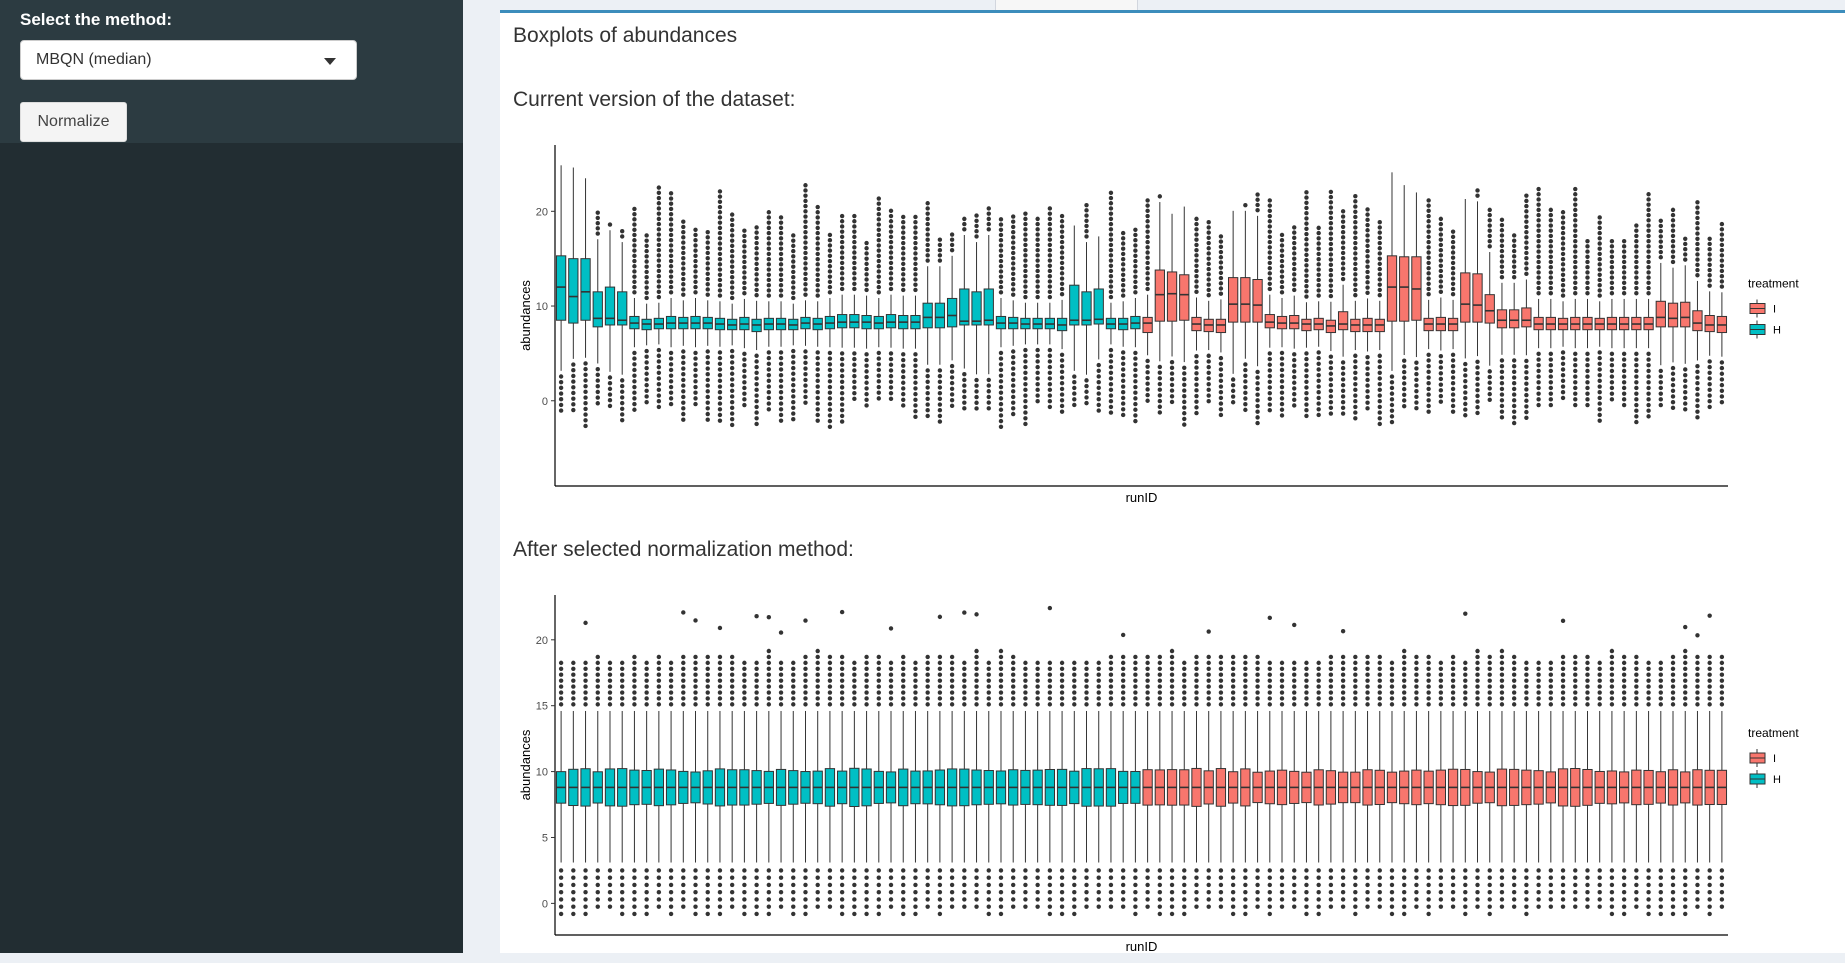  Describe the element at coordinates (73, 122) in the screenshot. I see `normalize-button: Normalize` at that location.